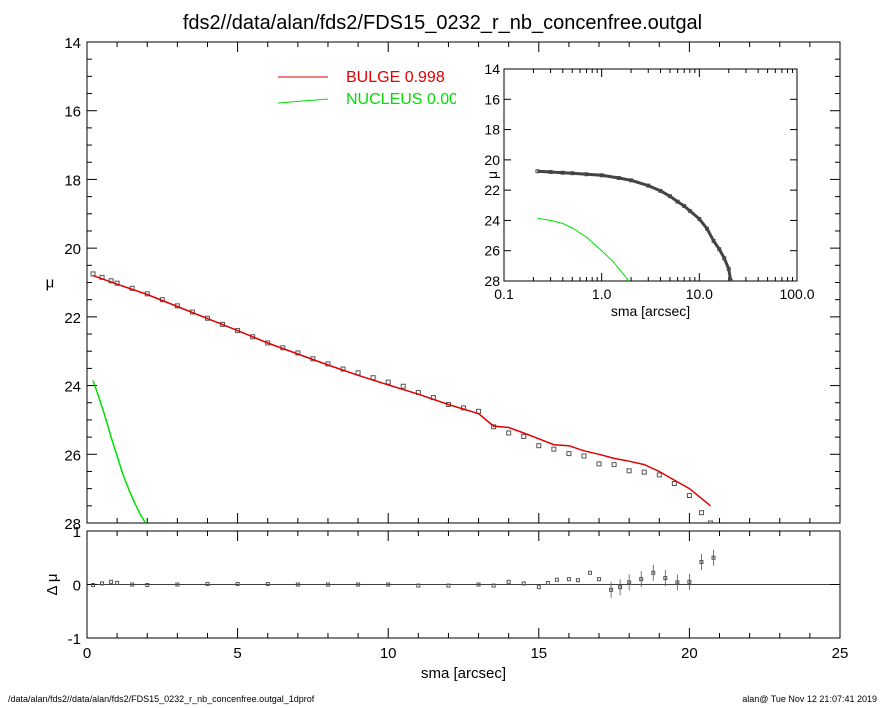  I want to click on res-xtick-label: 0, so click(87, 653).